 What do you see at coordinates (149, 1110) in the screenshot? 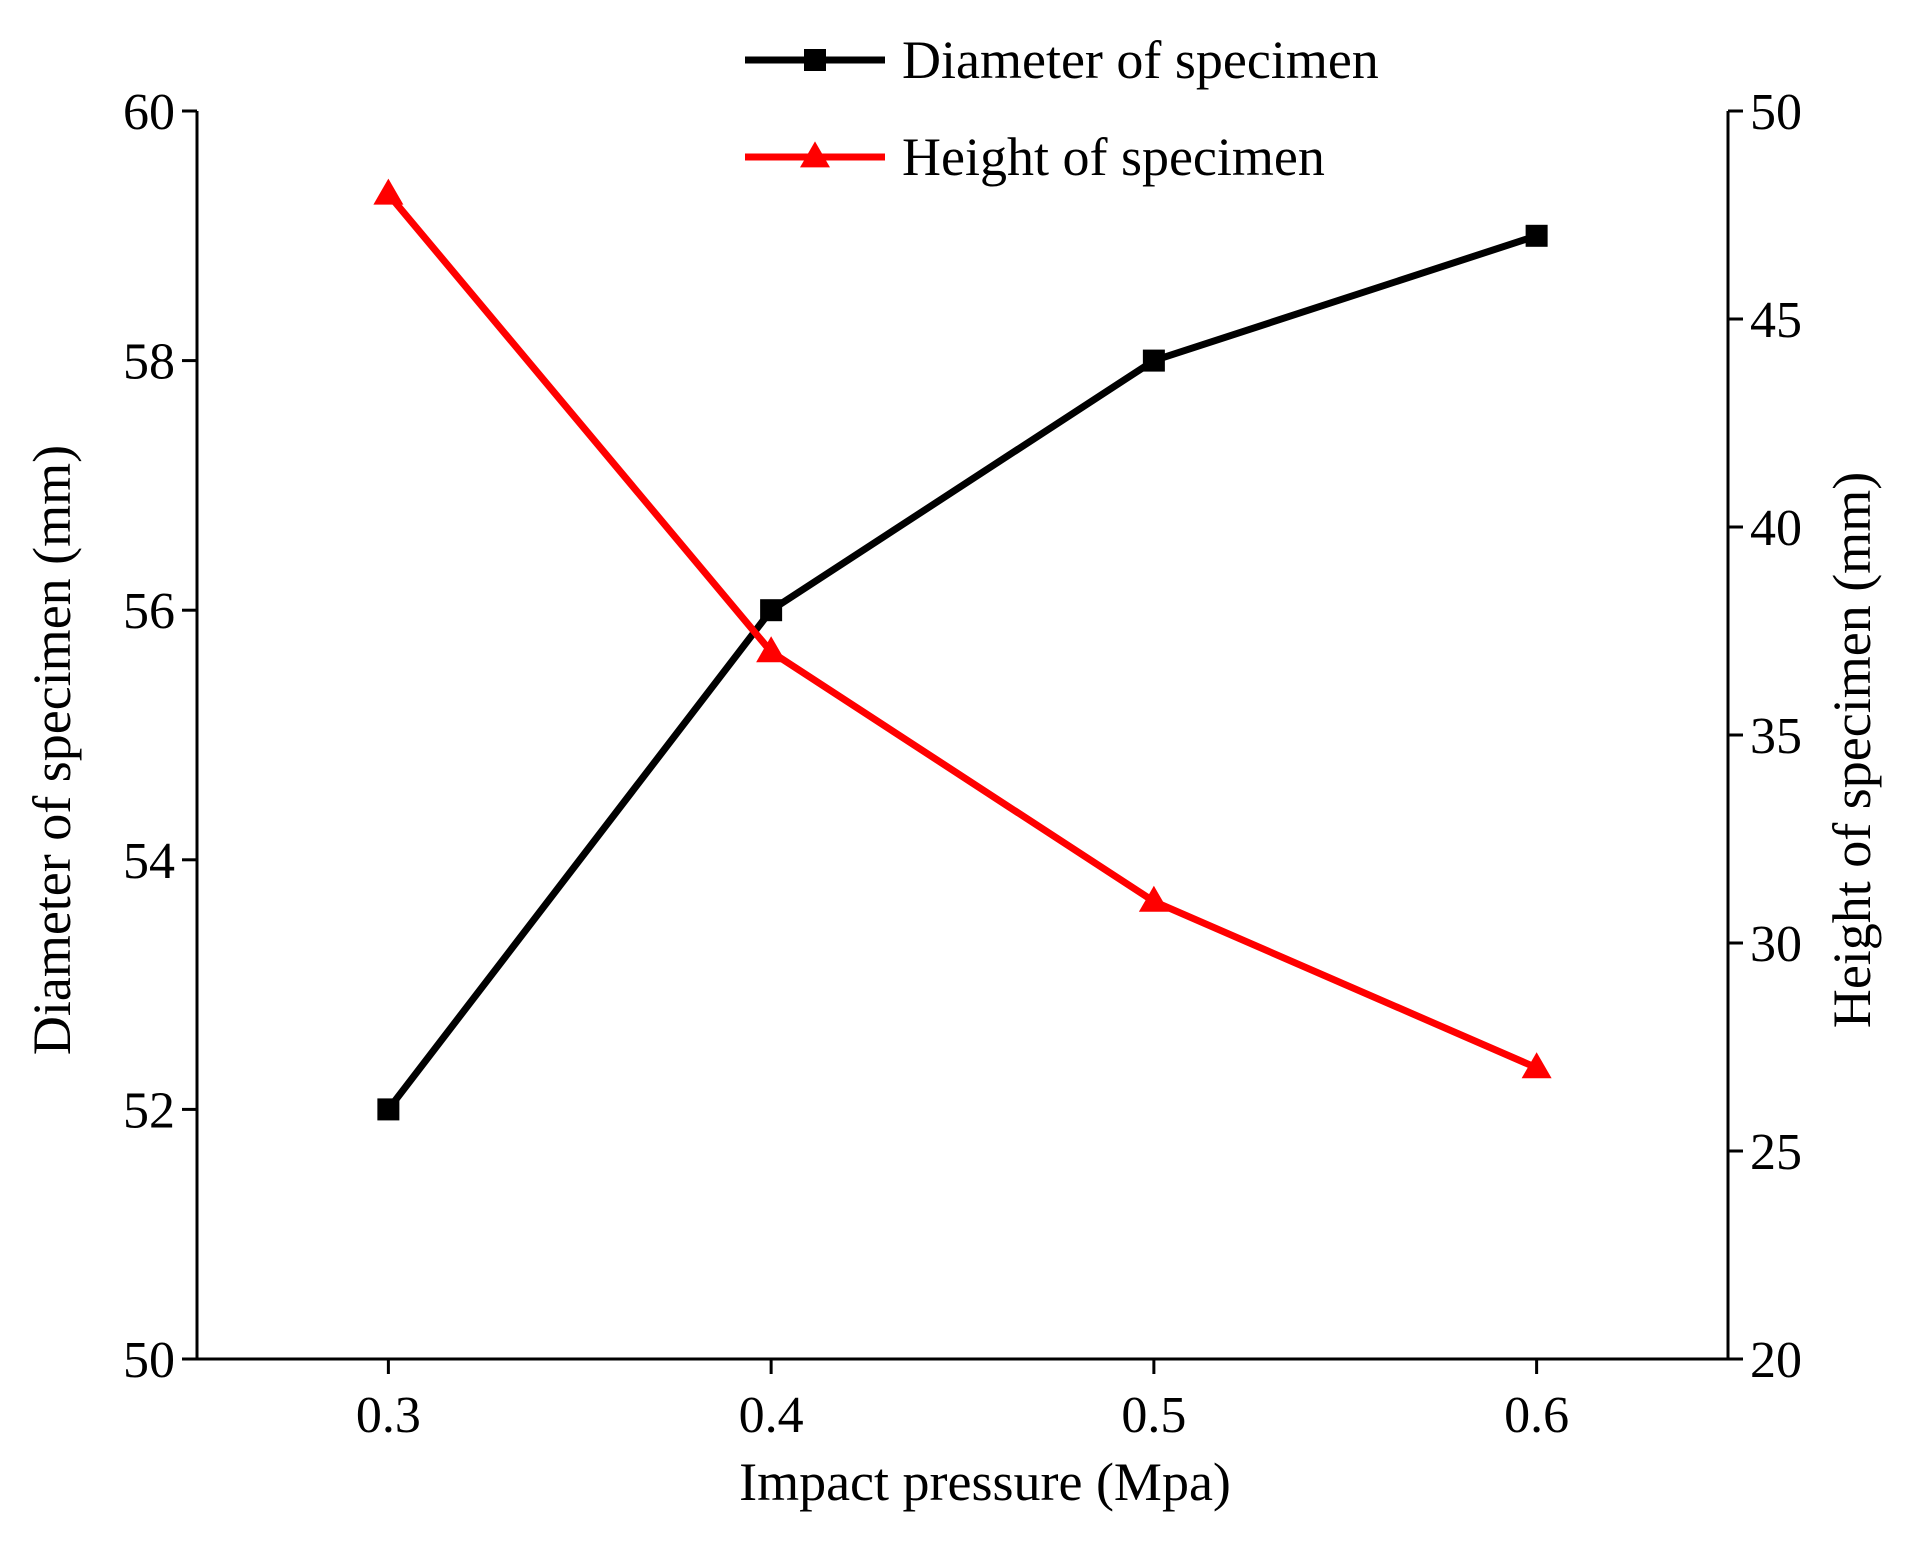
I see `y-left-tick-label: 52` at bounding box center [149, 1110].